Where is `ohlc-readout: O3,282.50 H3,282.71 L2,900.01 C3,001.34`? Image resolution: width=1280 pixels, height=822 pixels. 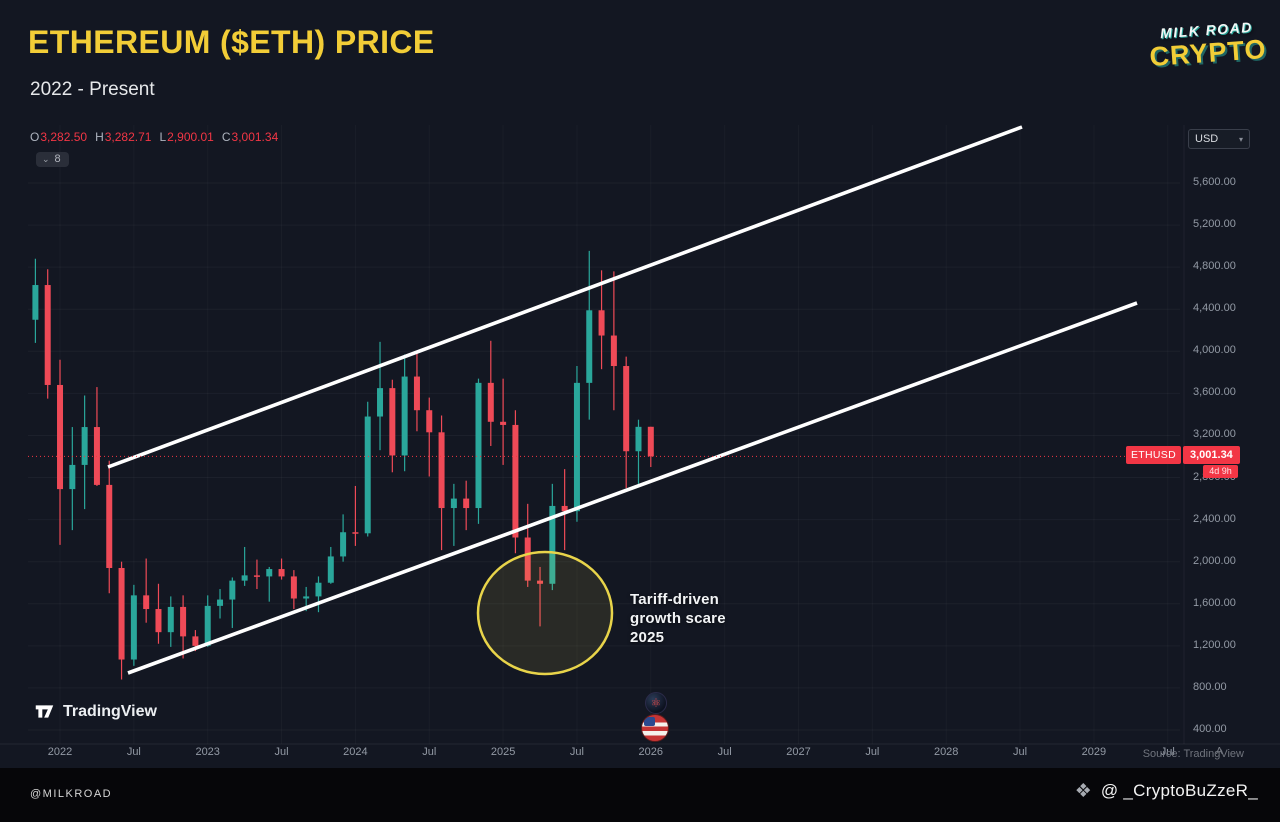
ohlc-readout: O3,282.50 H3,282.71 L2,900.01 C3,001.34 is located at coordinates (158, 137).